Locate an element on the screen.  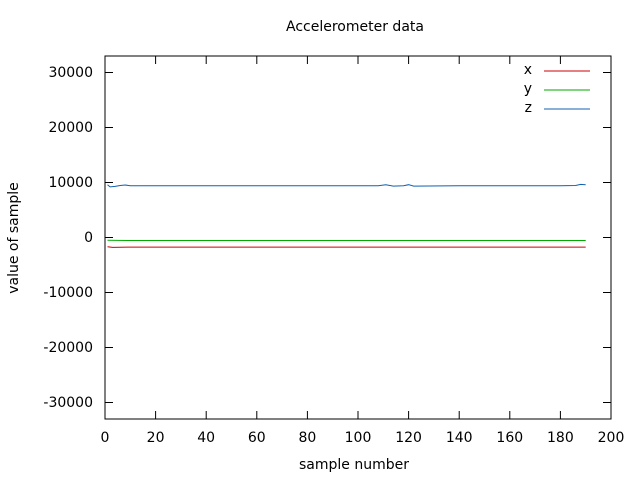
x-tick-label: 140 is located at coordinates (459, 438).